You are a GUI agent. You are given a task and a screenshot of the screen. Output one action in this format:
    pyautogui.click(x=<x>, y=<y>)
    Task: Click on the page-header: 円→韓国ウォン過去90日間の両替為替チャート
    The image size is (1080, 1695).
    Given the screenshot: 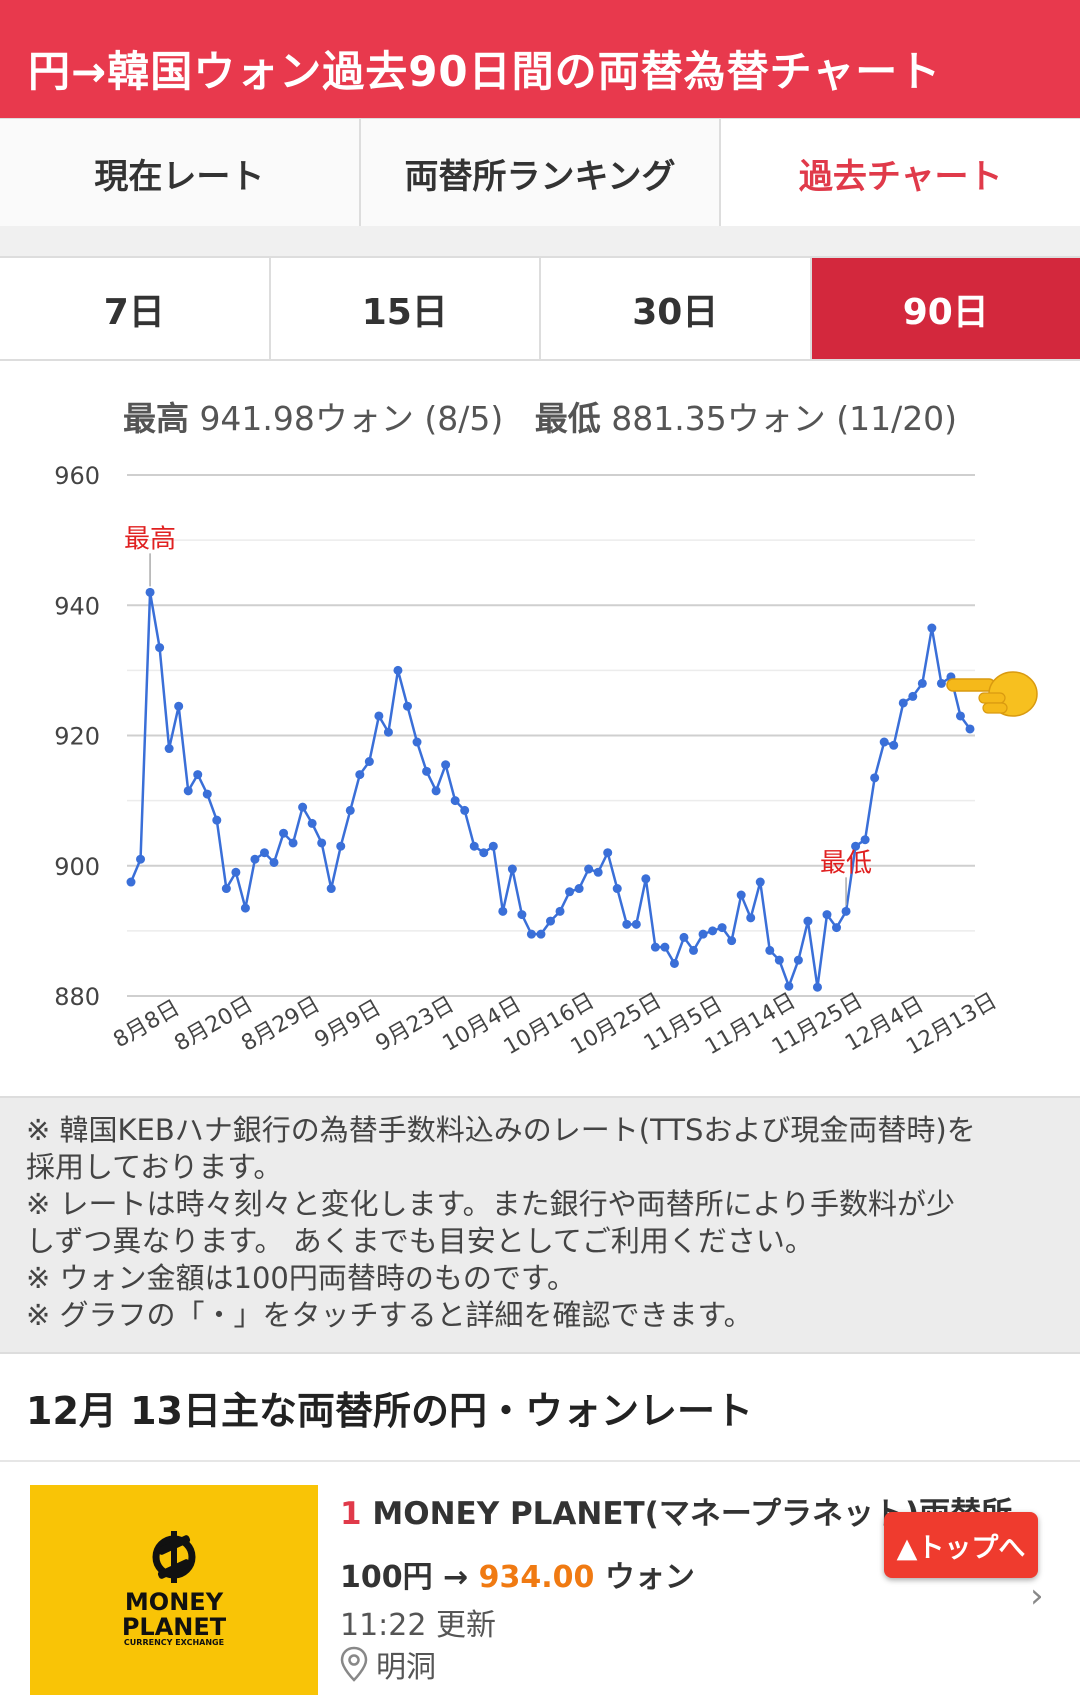 What is the action you would take?
    pyautogui.click(x=540, y=59)
    